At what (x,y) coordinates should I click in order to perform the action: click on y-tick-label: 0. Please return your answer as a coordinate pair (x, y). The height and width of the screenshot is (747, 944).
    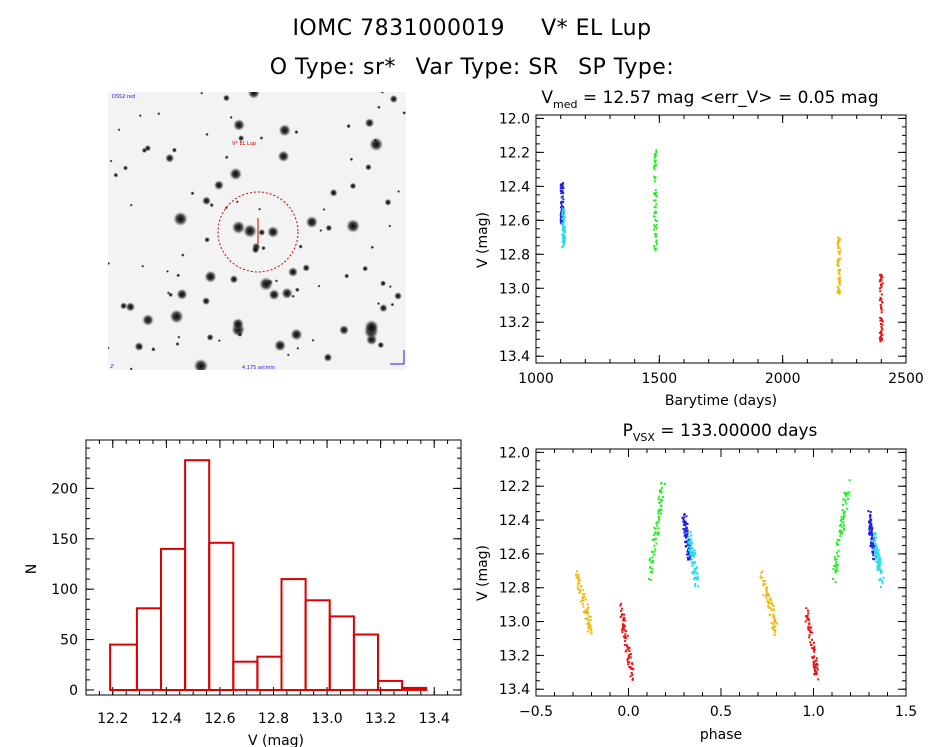
    Looking at the image, I should click on (73, 691).